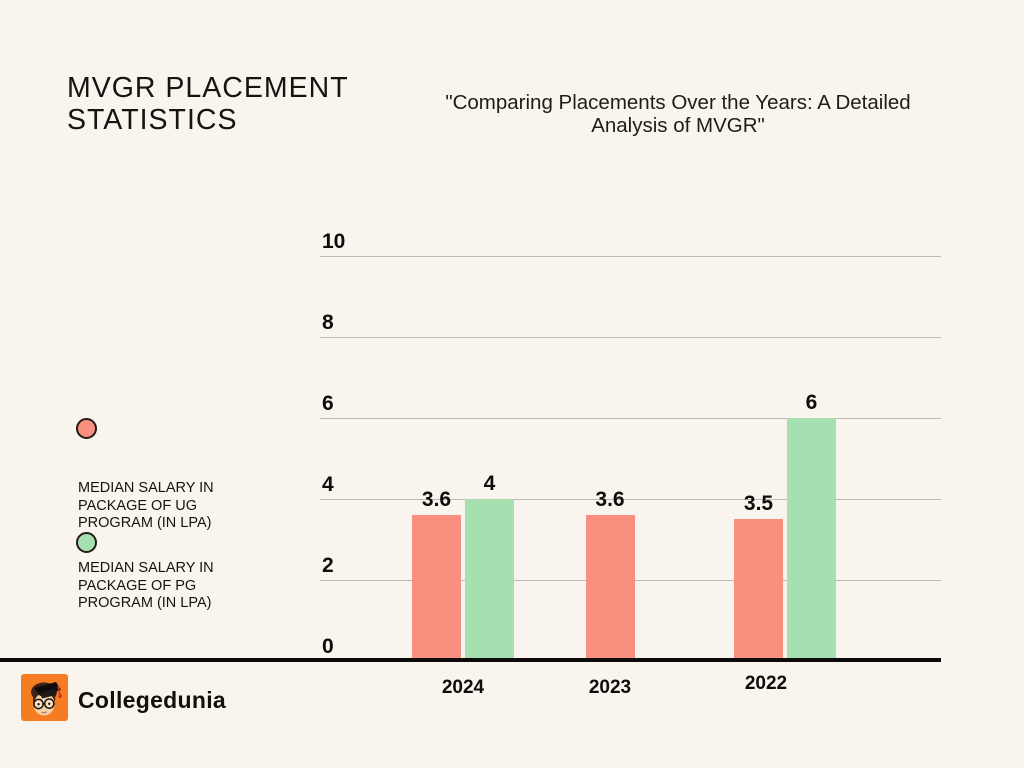 Image resolution: width=1024 pixels, height=768 pixels. Describe the element at coordinates (328, 565) in the screenshot. I see `y-tick-label-2: 2` at that location.